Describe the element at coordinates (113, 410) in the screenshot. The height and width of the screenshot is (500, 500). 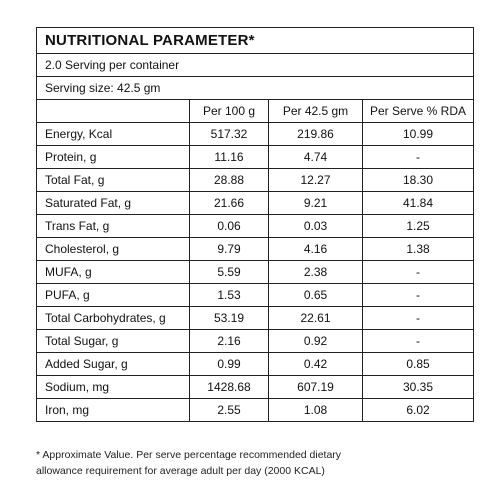
I see `nutrient-name: Iron, mg` at that location.